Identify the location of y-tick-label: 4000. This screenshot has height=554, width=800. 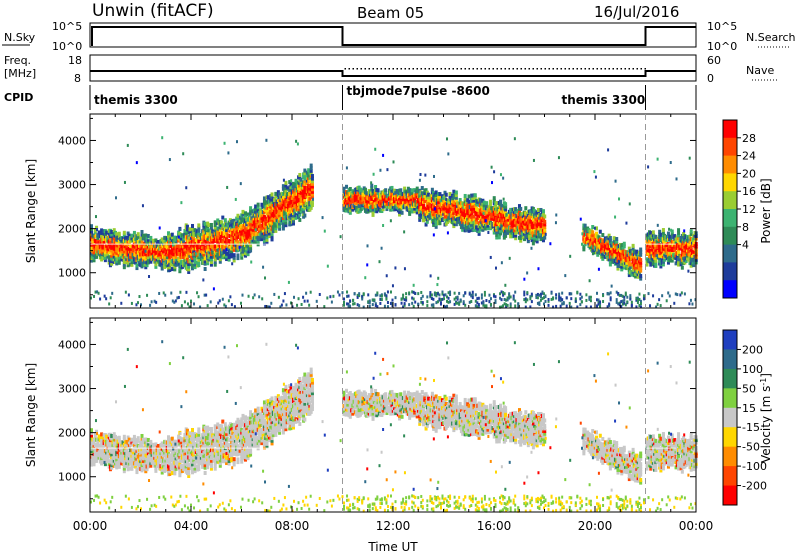
(72, 140).